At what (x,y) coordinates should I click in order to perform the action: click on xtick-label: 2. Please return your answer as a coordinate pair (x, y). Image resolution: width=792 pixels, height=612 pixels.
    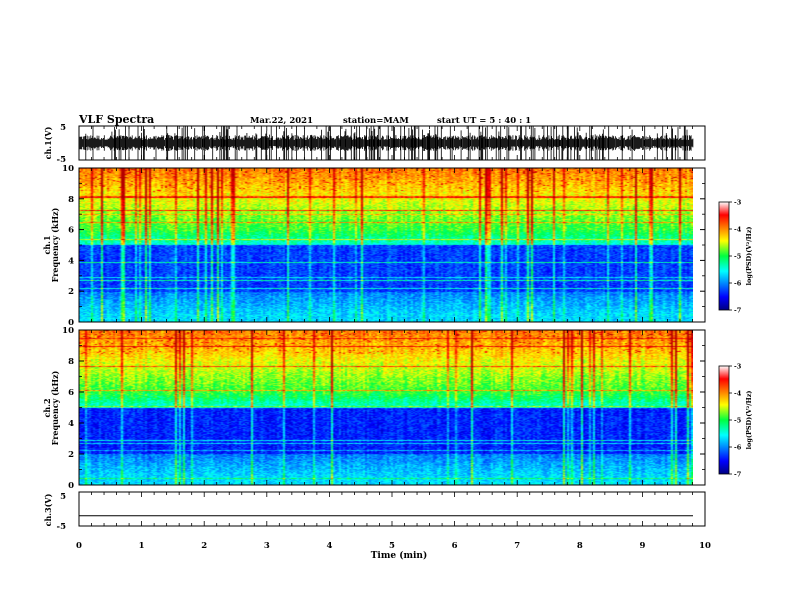
    Looking at the image, I should click on (204, 546).